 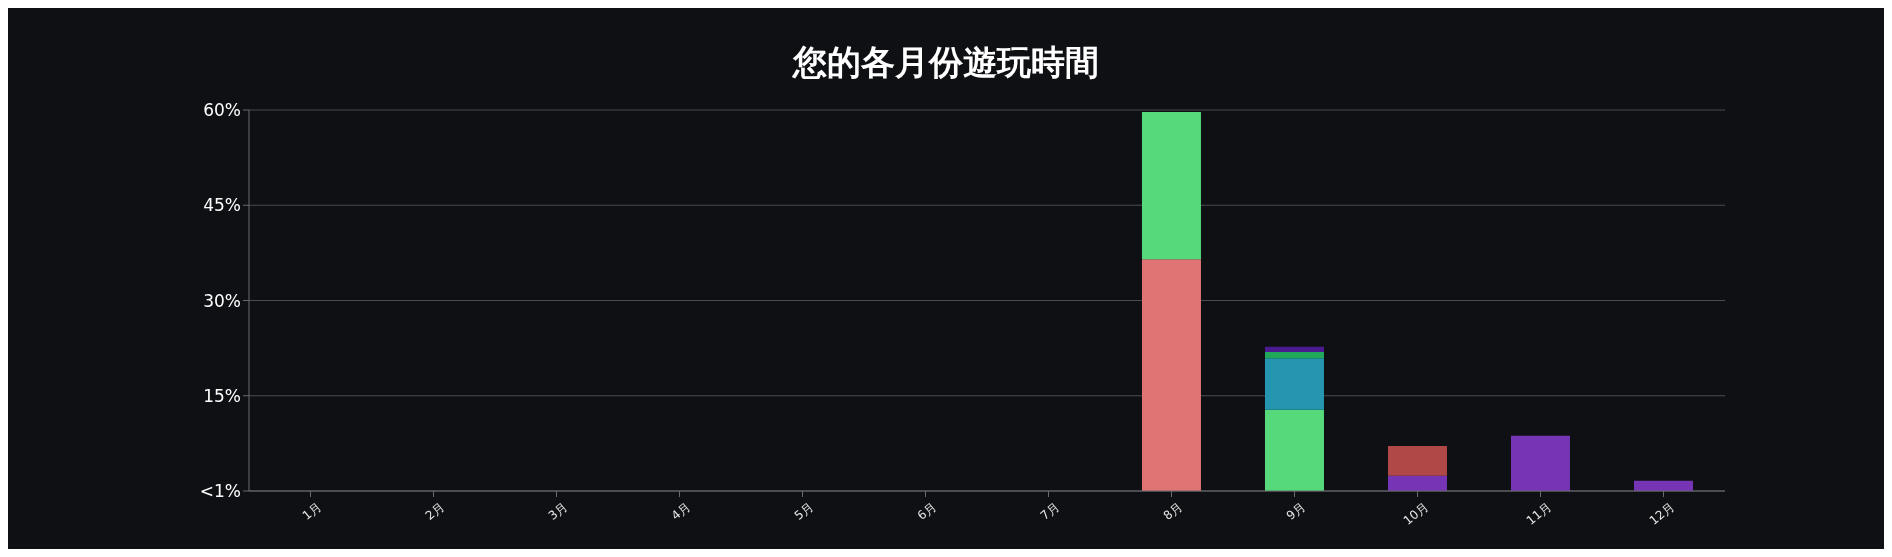 What do you see at coordinates (1415, 513) in the screenshot?
I see `x-tick-label: 10月` at bounding box center [1415, 513].